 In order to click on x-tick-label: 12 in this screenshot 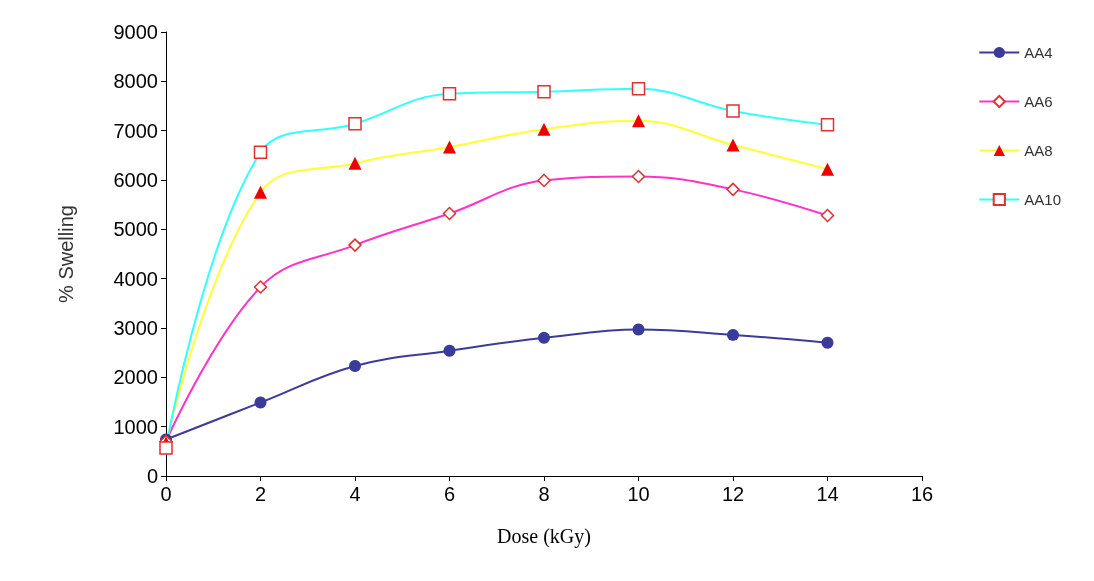, I will do `click(733, 494)`.